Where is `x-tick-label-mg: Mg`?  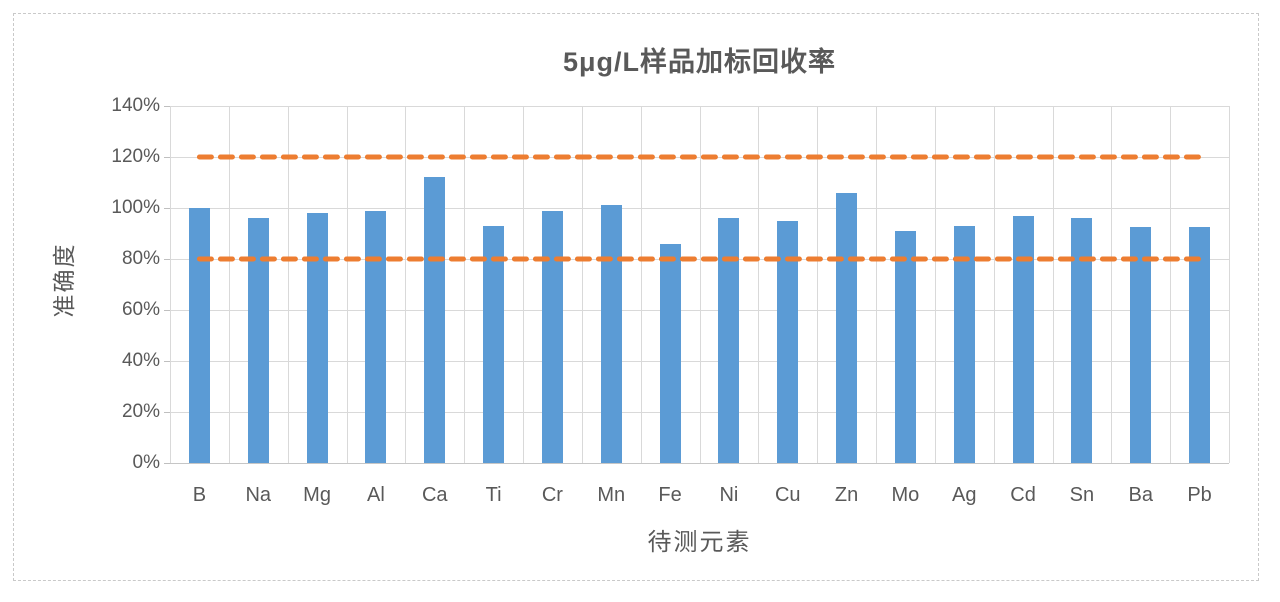
x-tick-label-mg: Mg is located at coordinates (317, 495).